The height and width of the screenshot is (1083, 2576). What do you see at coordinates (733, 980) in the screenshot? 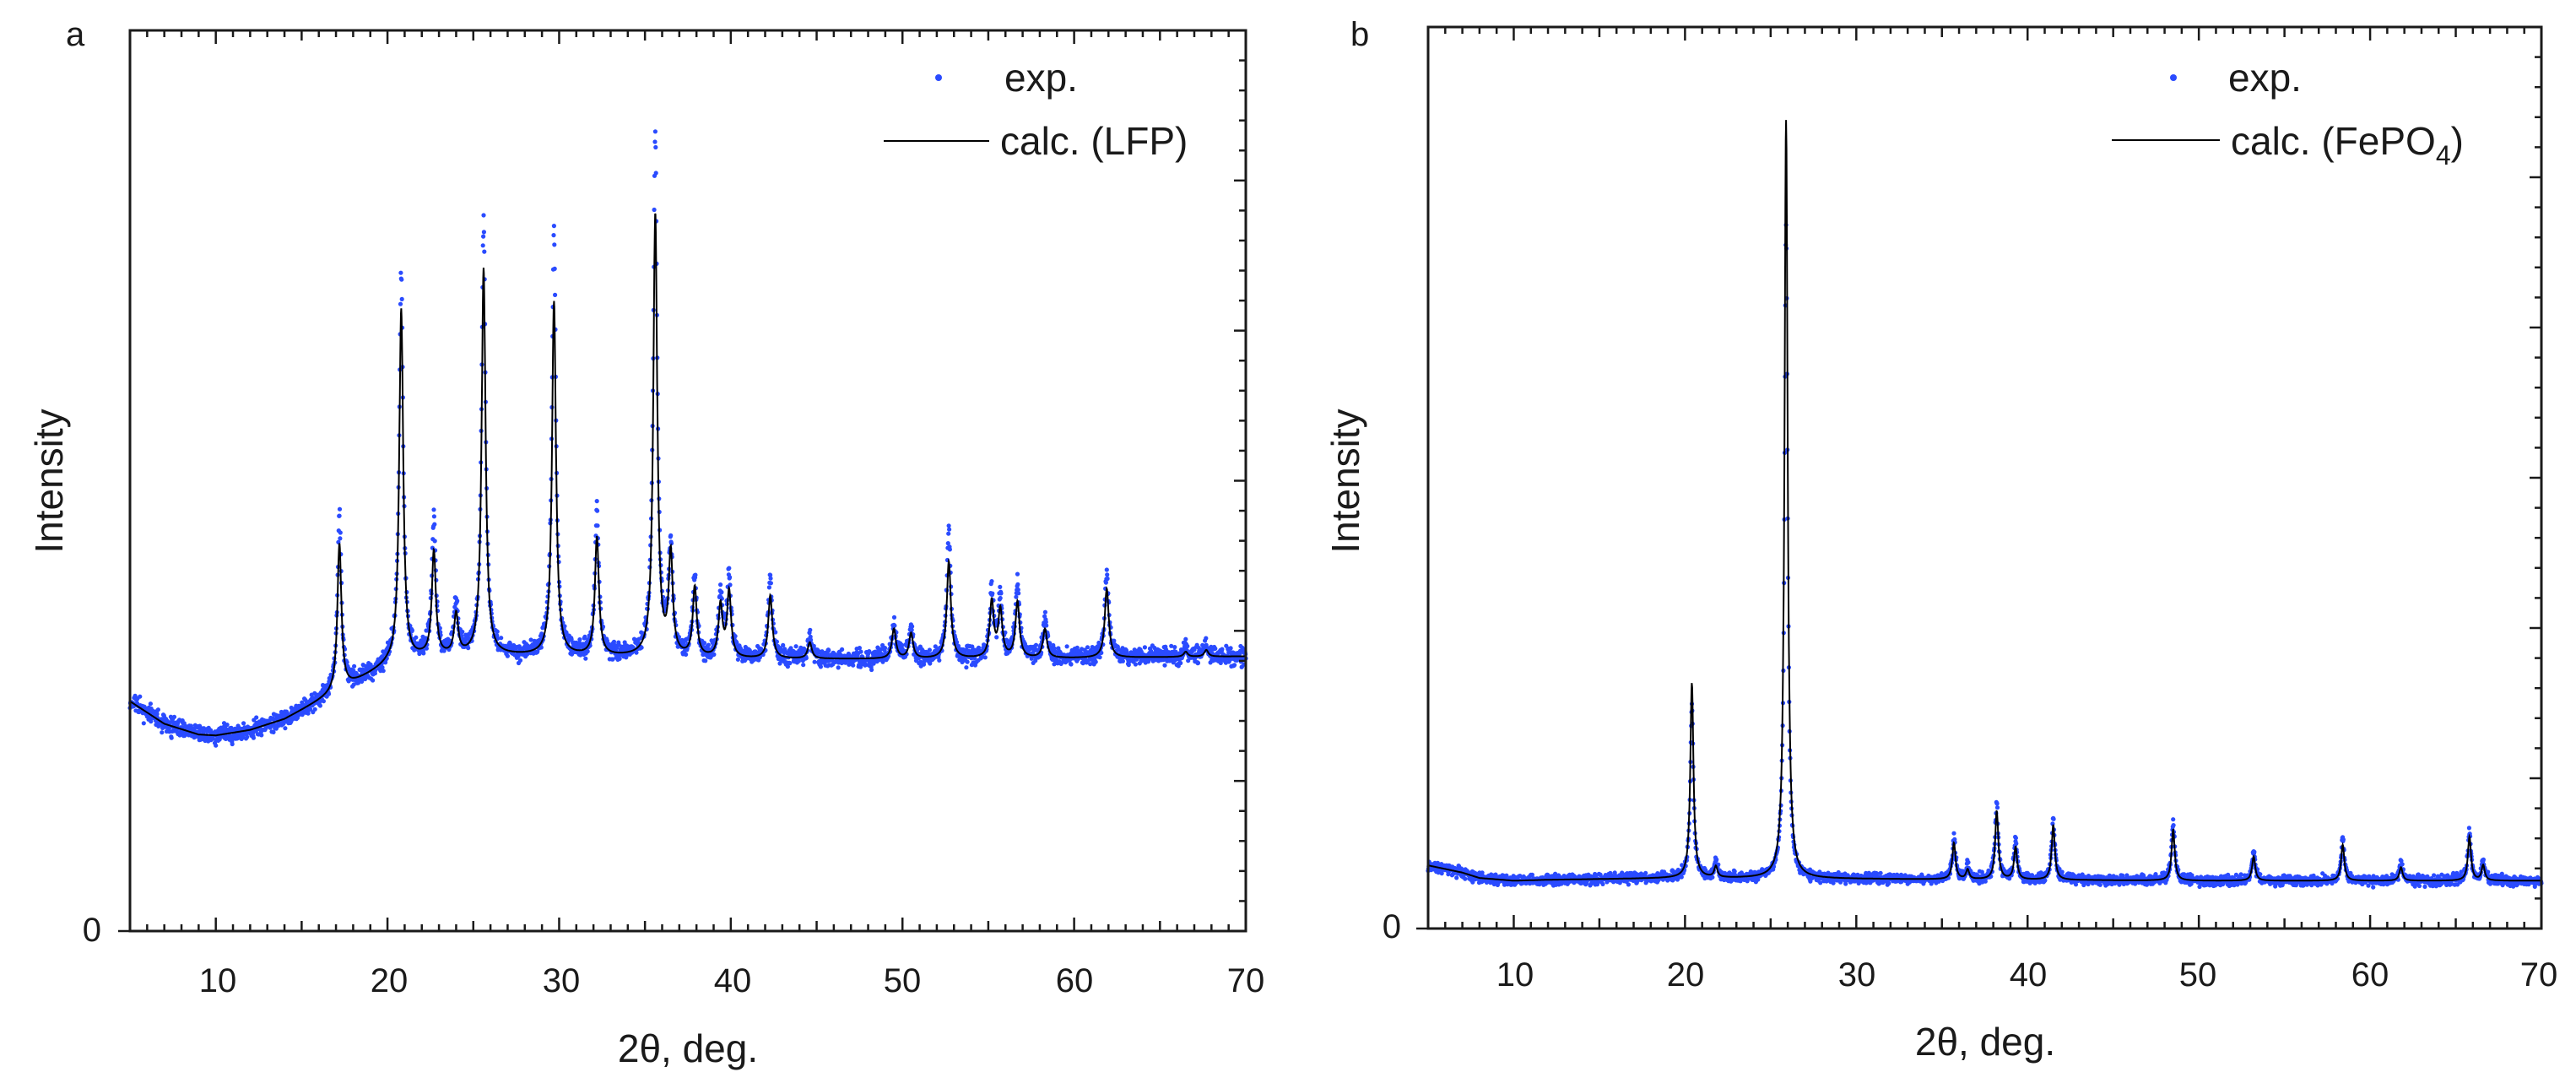
I see `panel-a-xtick-label: 40` at bounding box center [733, 980].